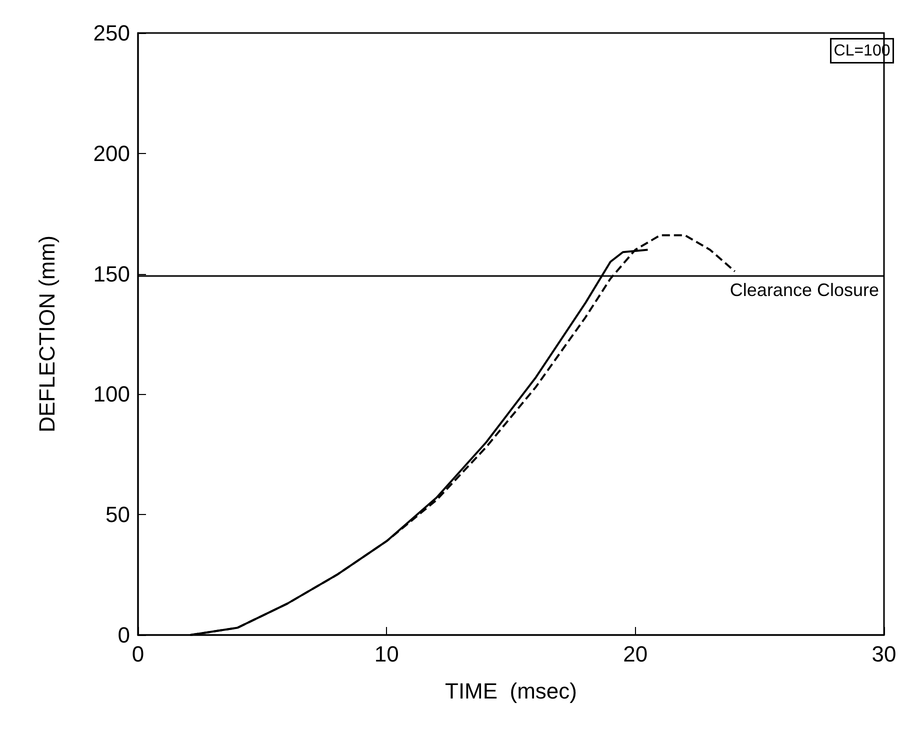  Describe the element at coordinates (111, 394) in the screenshot. I see `y-tick-label: 100` at that location.